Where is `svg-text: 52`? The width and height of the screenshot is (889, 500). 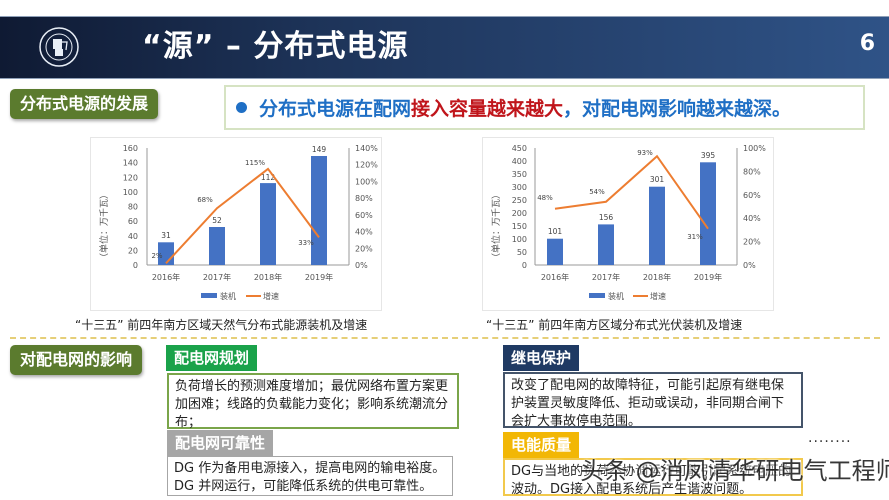
svg-text: 52 is located at coordinates (217, 220).